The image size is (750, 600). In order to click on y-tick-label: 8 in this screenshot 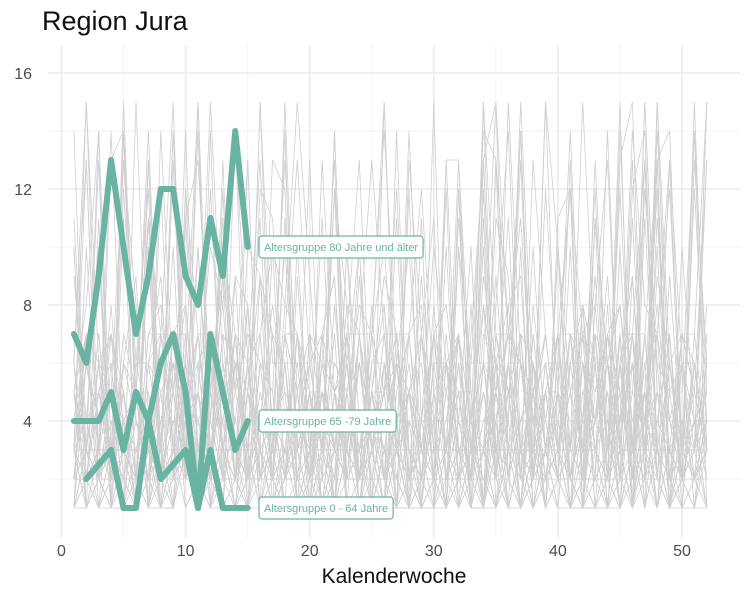, I will do `click(27, 306)`.